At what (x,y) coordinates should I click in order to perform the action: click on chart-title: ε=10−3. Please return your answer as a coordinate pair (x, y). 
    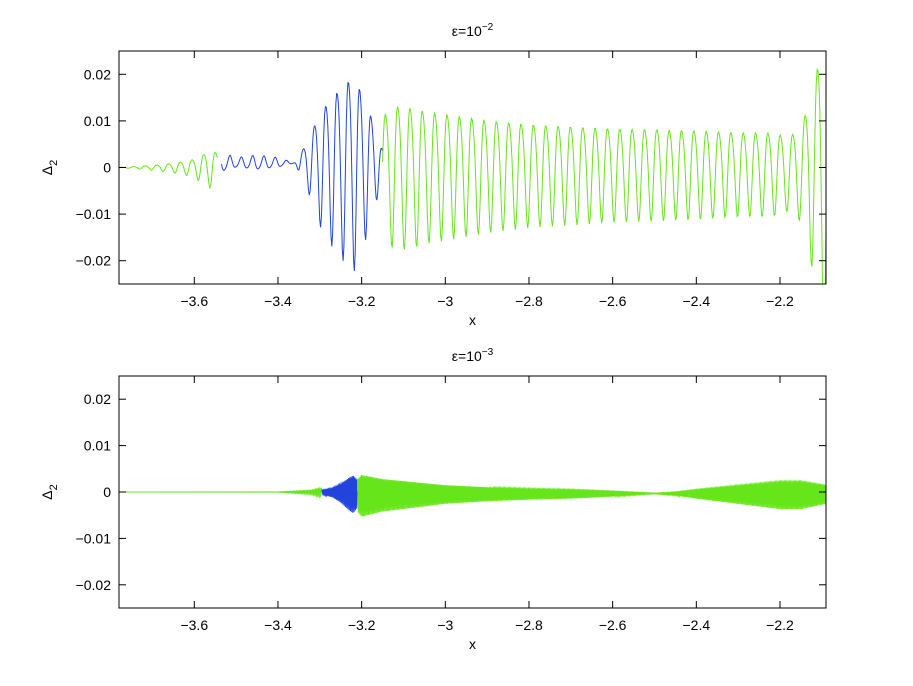
    Looking at the image, I should click on (473, 355).